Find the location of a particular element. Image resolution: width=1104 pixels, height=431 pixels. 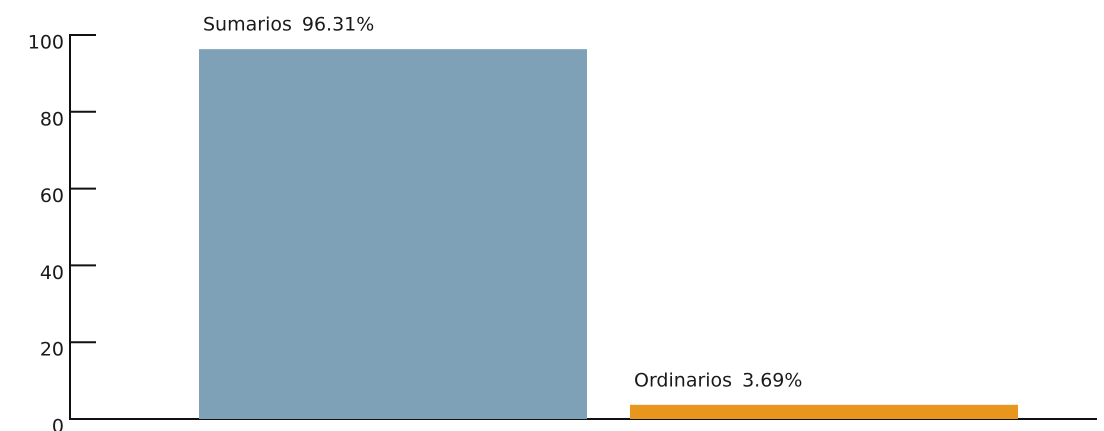

y-tick-label: 0 is located at coordinates (58, 423).